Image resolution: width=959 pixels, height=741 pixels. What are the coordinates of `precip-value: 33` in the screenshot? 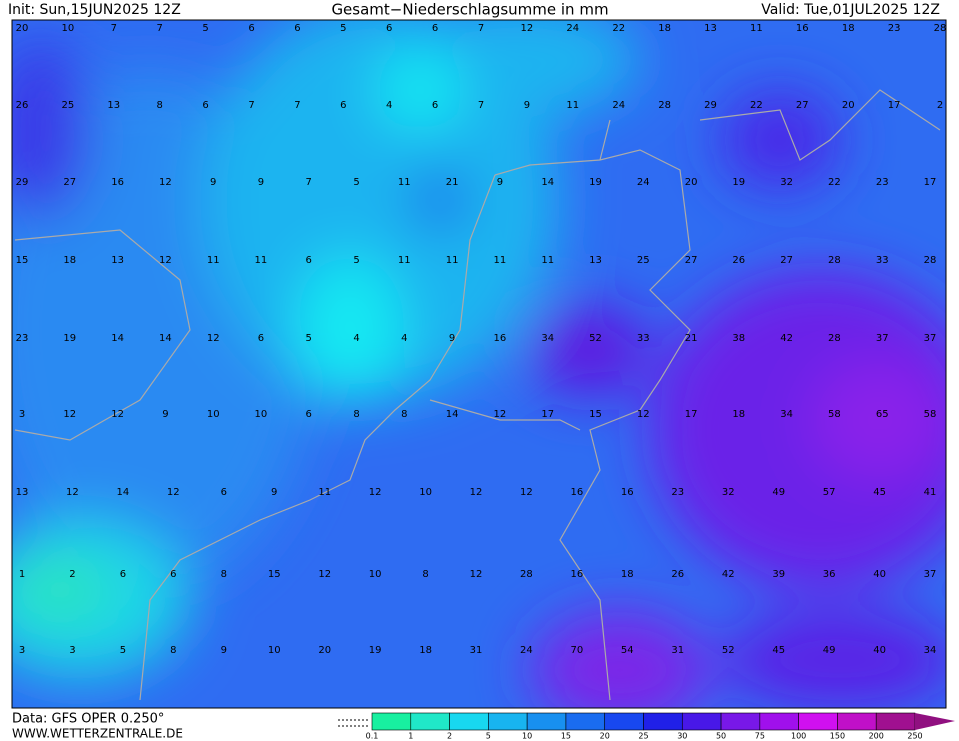 It's located at (882, 260).